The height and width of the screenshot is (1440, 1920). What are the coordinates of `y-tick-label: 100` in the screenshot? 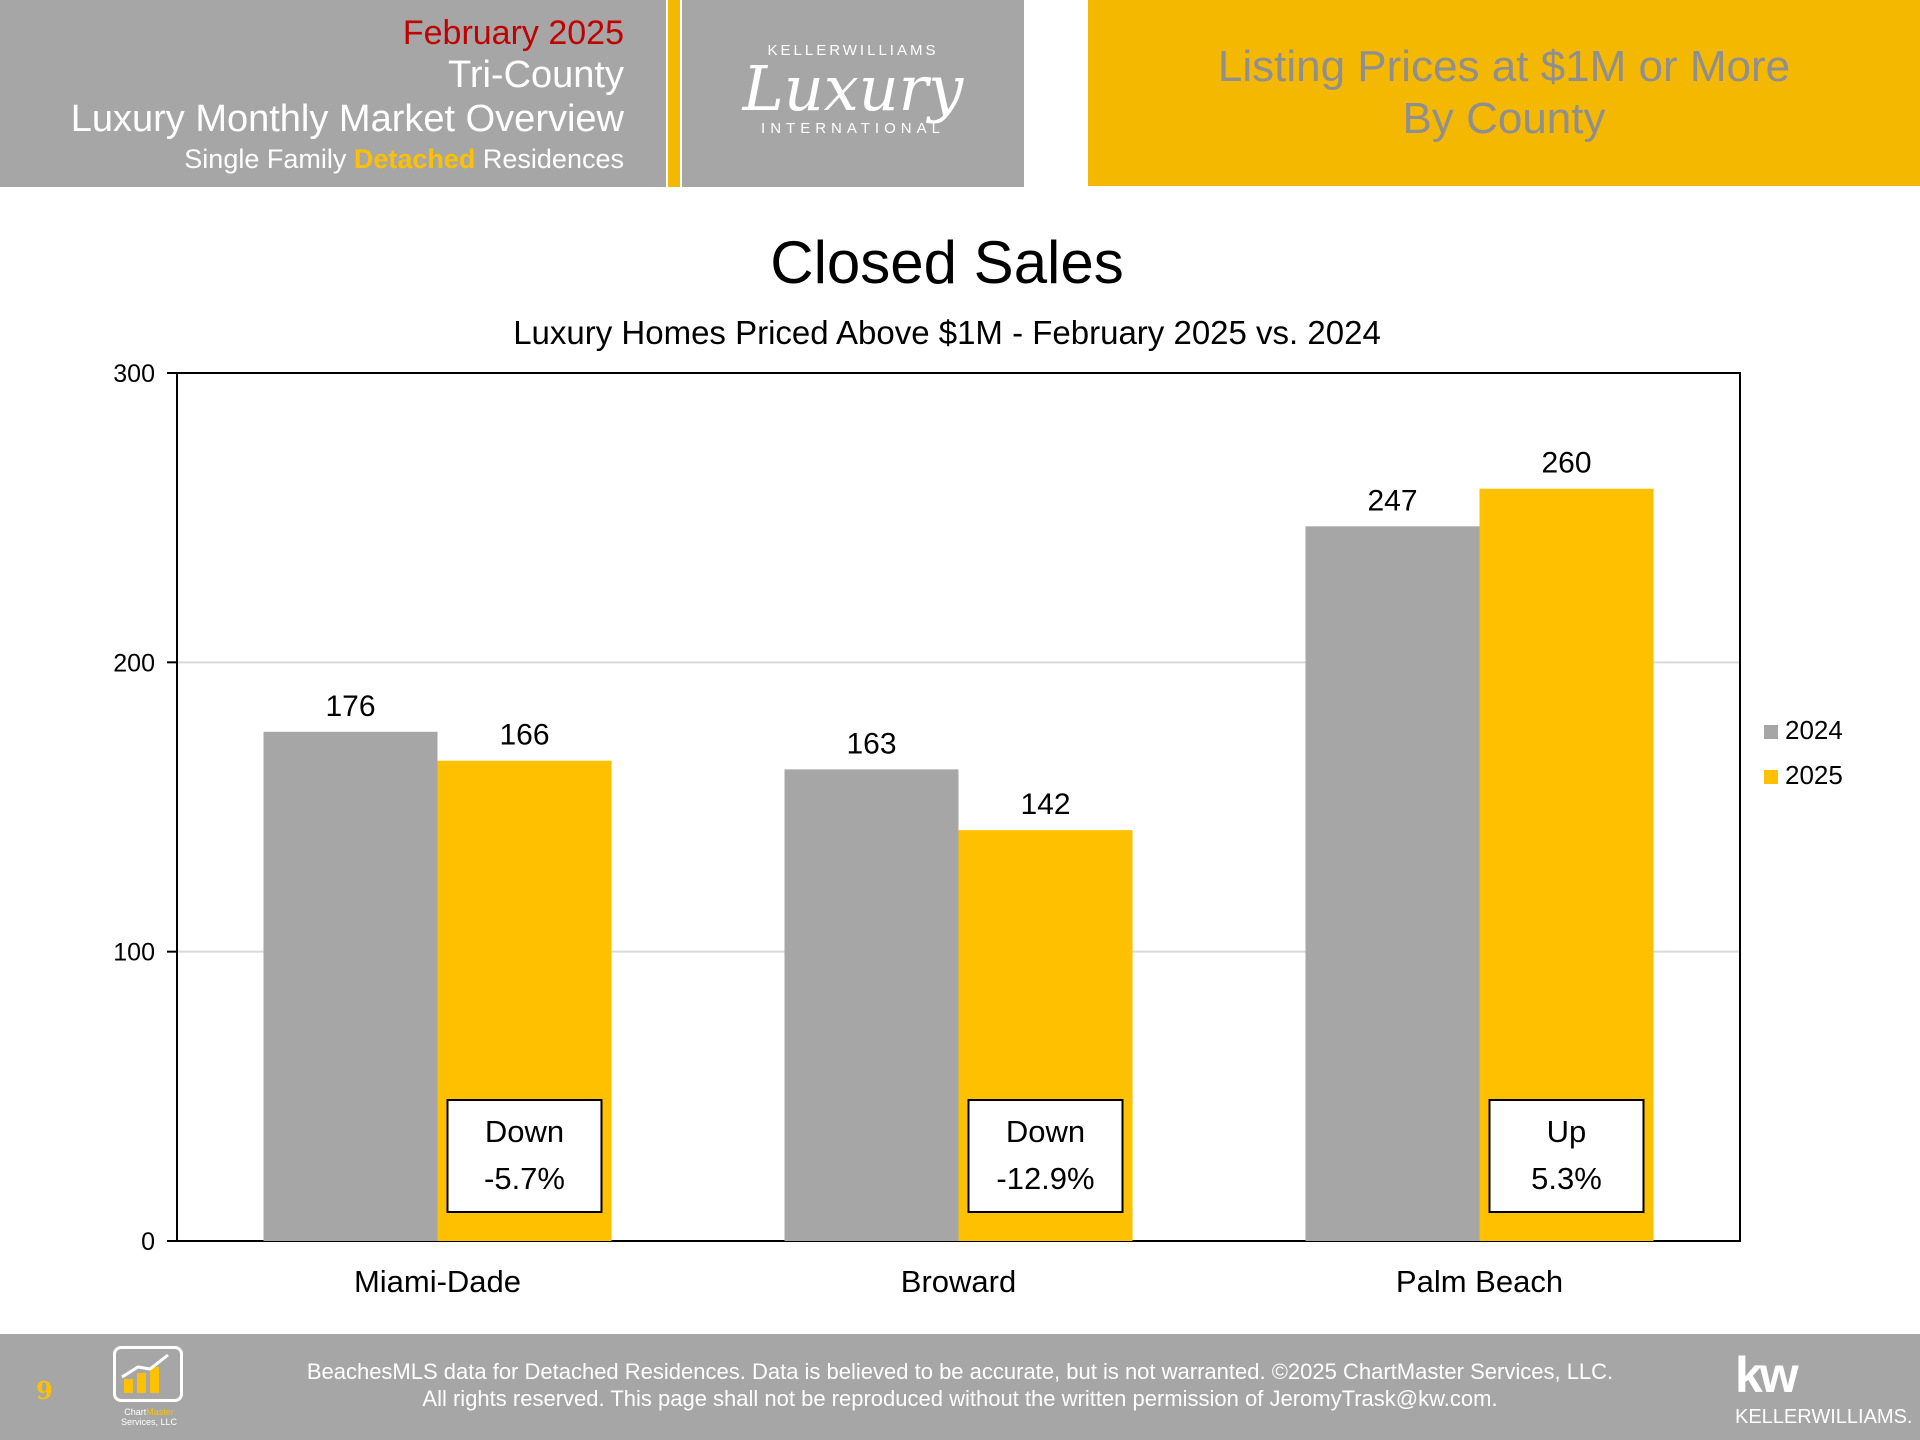 It's located at (134, 953).